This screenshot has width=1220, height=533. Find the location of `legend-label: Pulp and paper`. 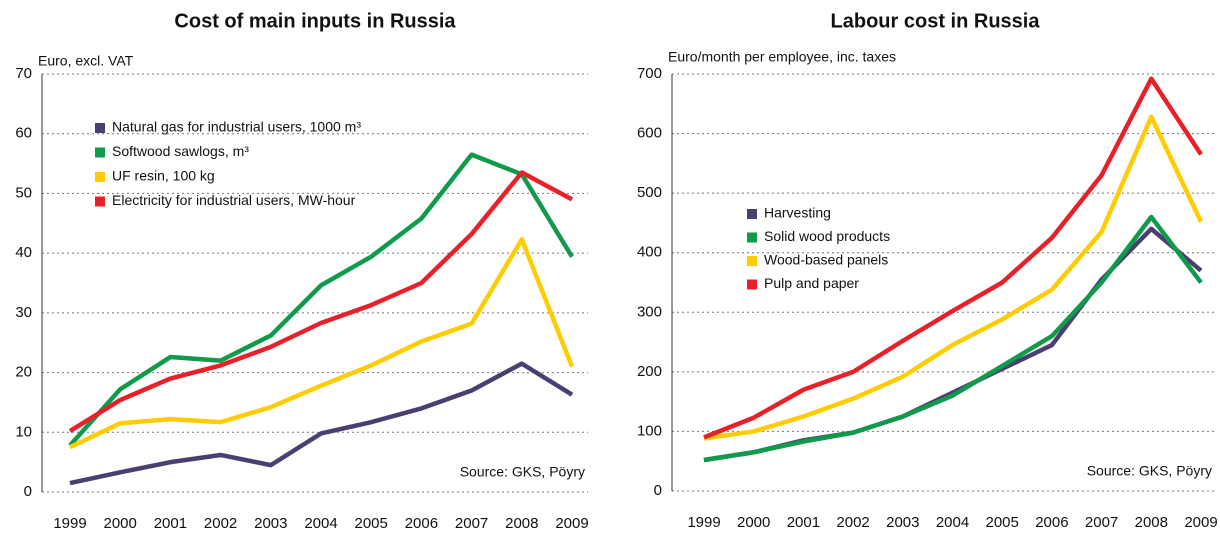

legend-label: Pulp and paper is located at coordinates (811, 283).